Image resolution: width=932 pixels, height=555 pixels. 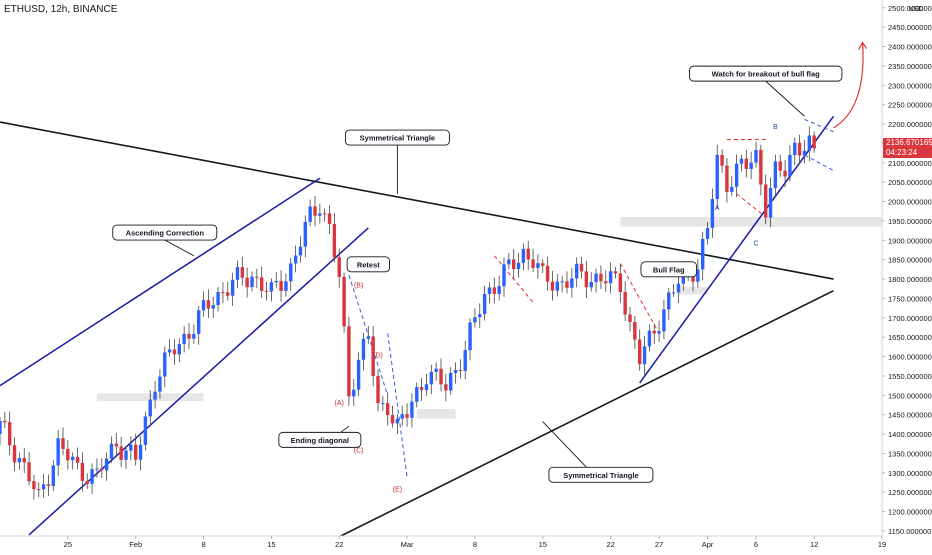 I want to click on breakout-arrow-head, so click(x=863, y=45).